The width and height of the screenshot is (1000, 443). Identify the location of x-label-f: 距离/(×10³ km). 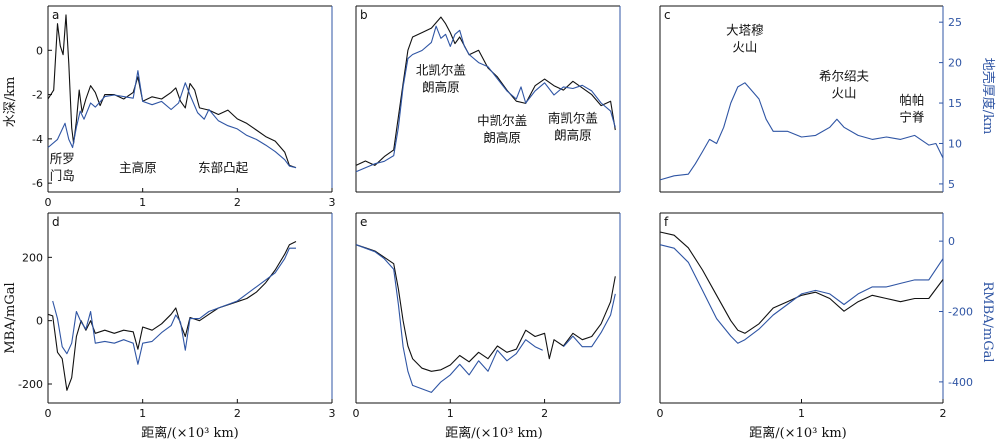
(798, 433).